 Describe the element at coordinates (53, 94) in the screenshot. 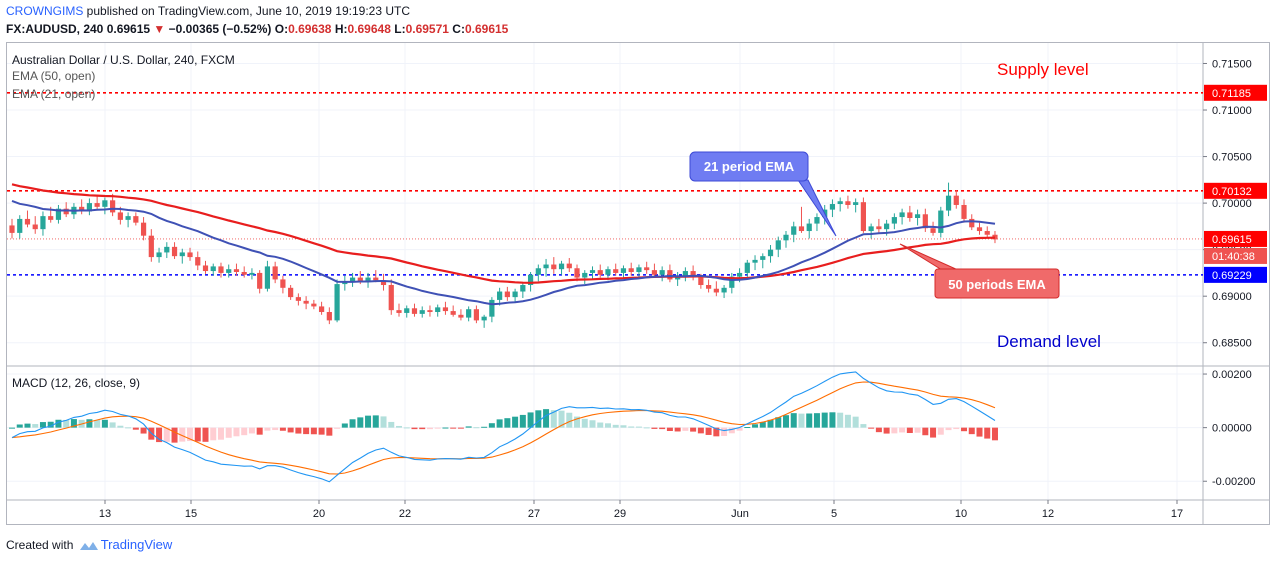

I see `ema21-legend: EMA (21, open)` at that location.